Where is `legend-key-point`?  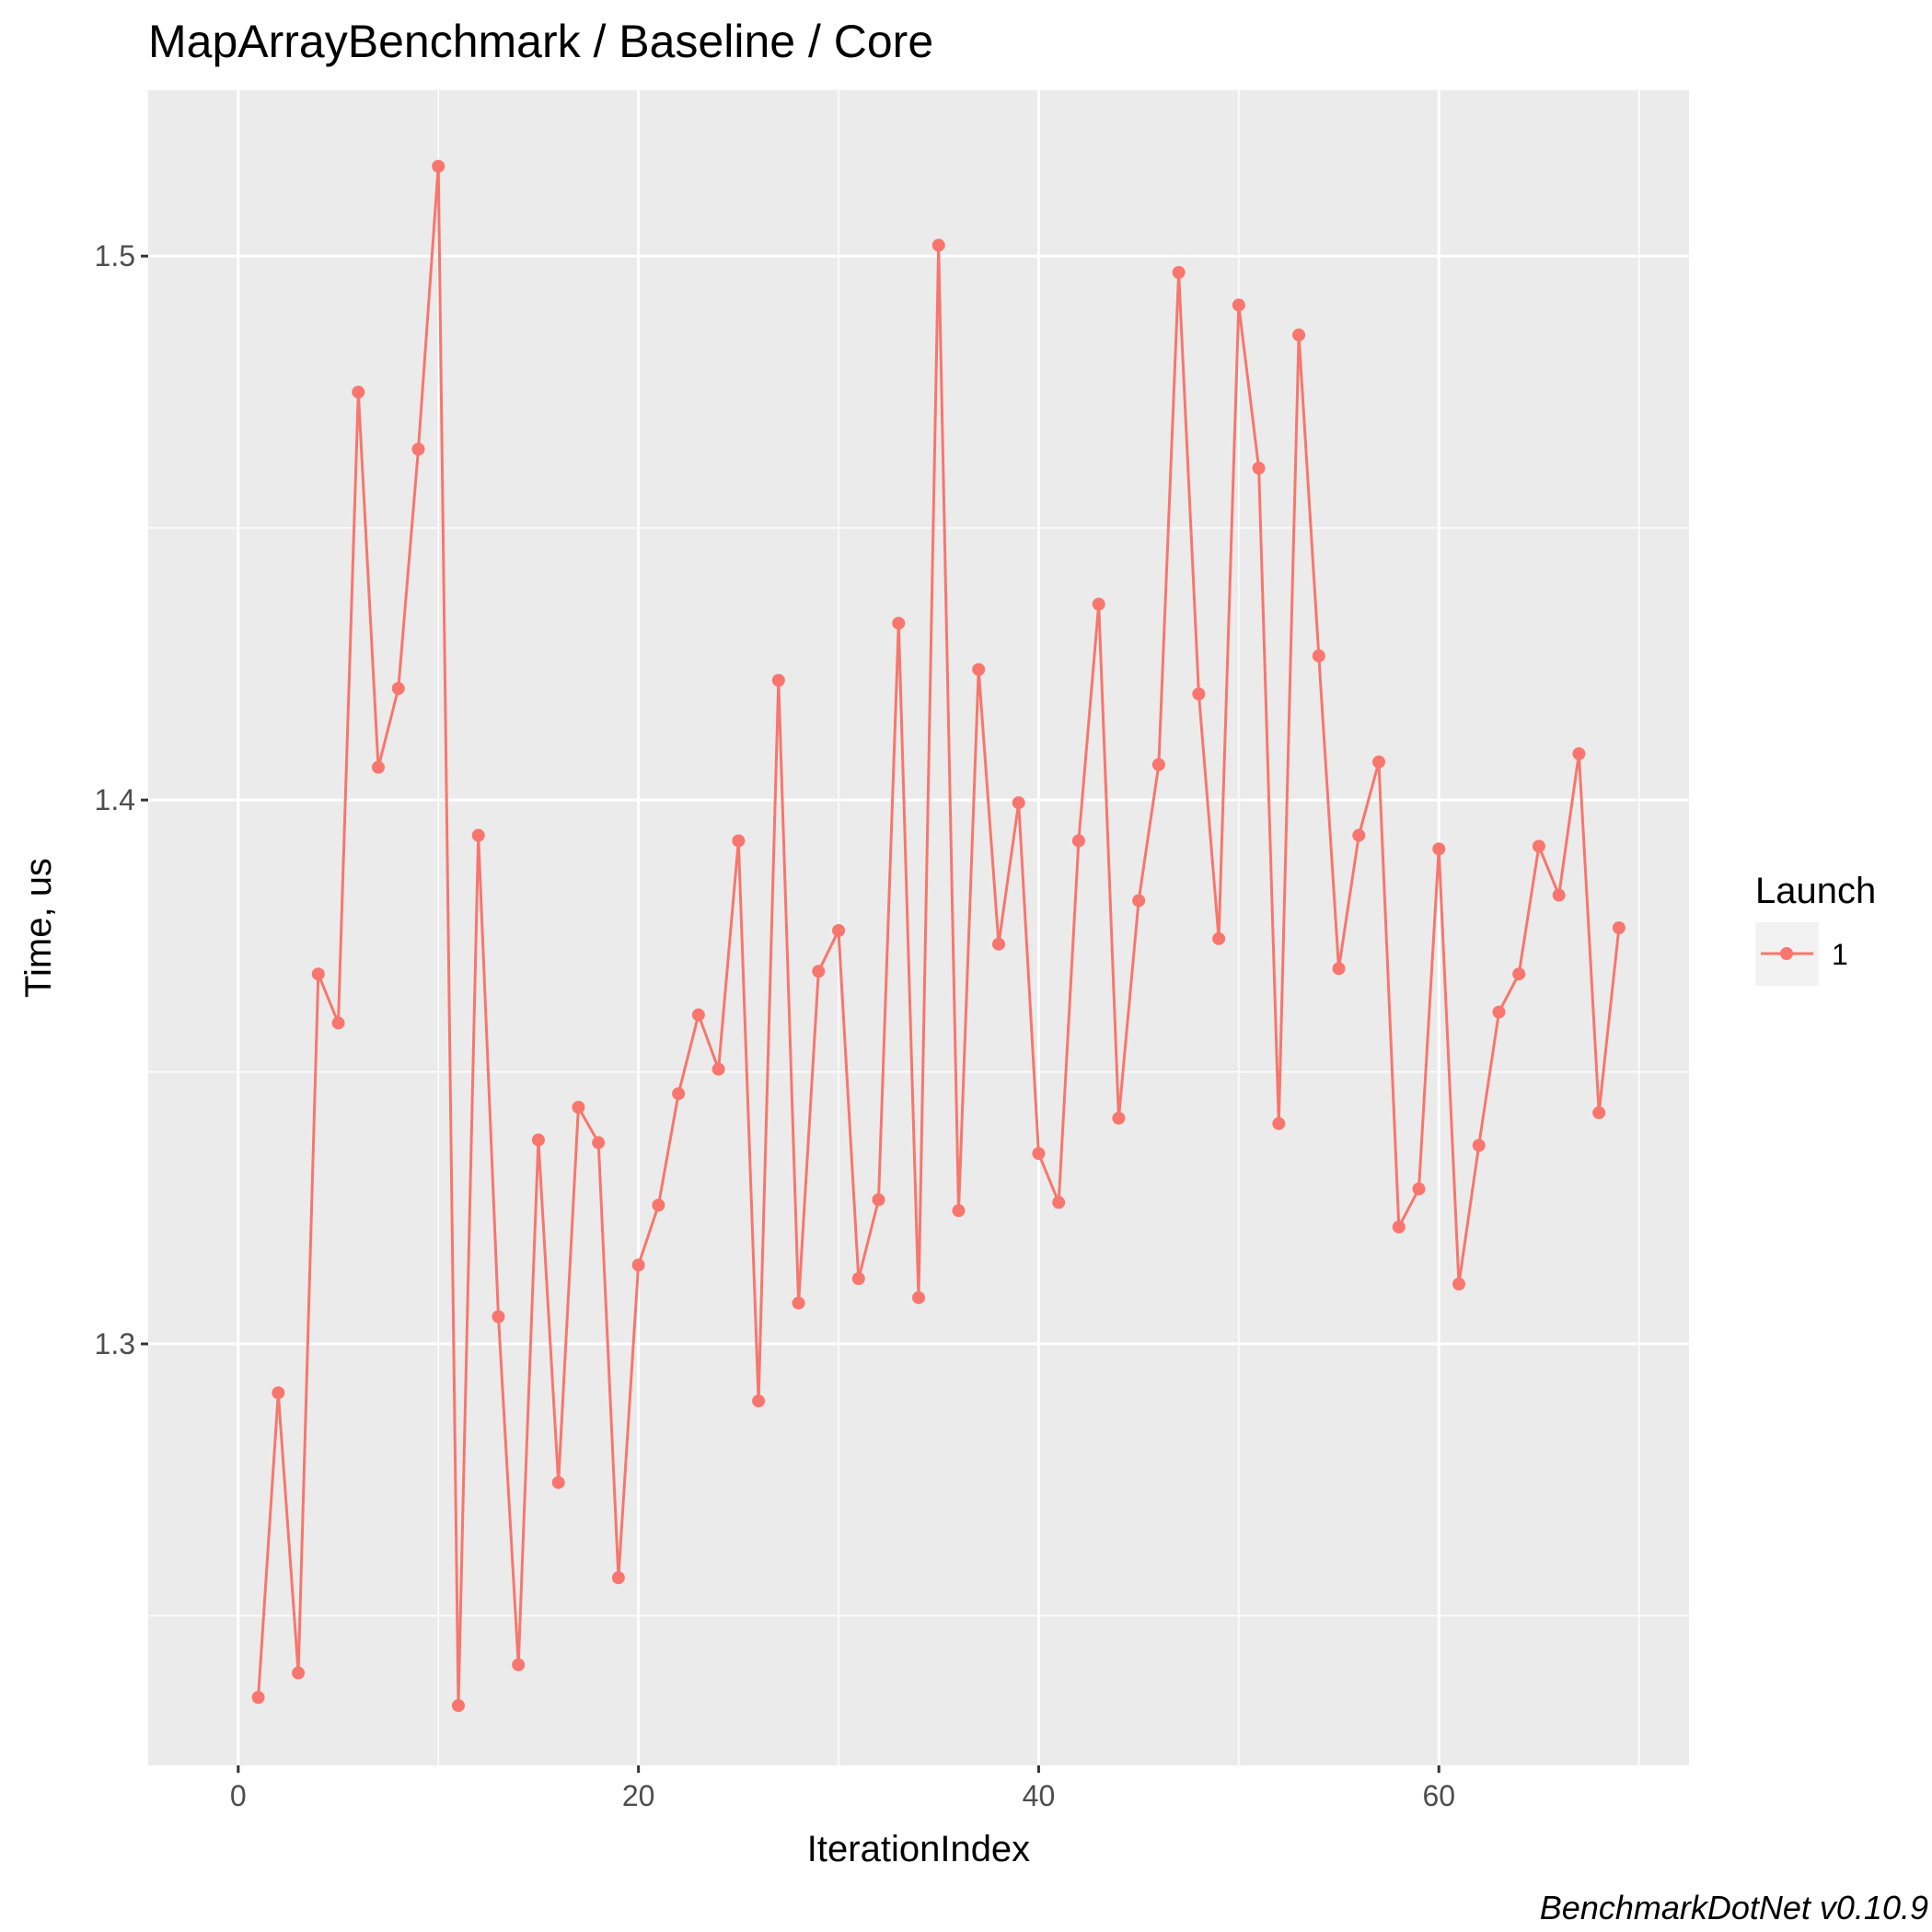
legend-key-point is located at coordinates (1787, 954).